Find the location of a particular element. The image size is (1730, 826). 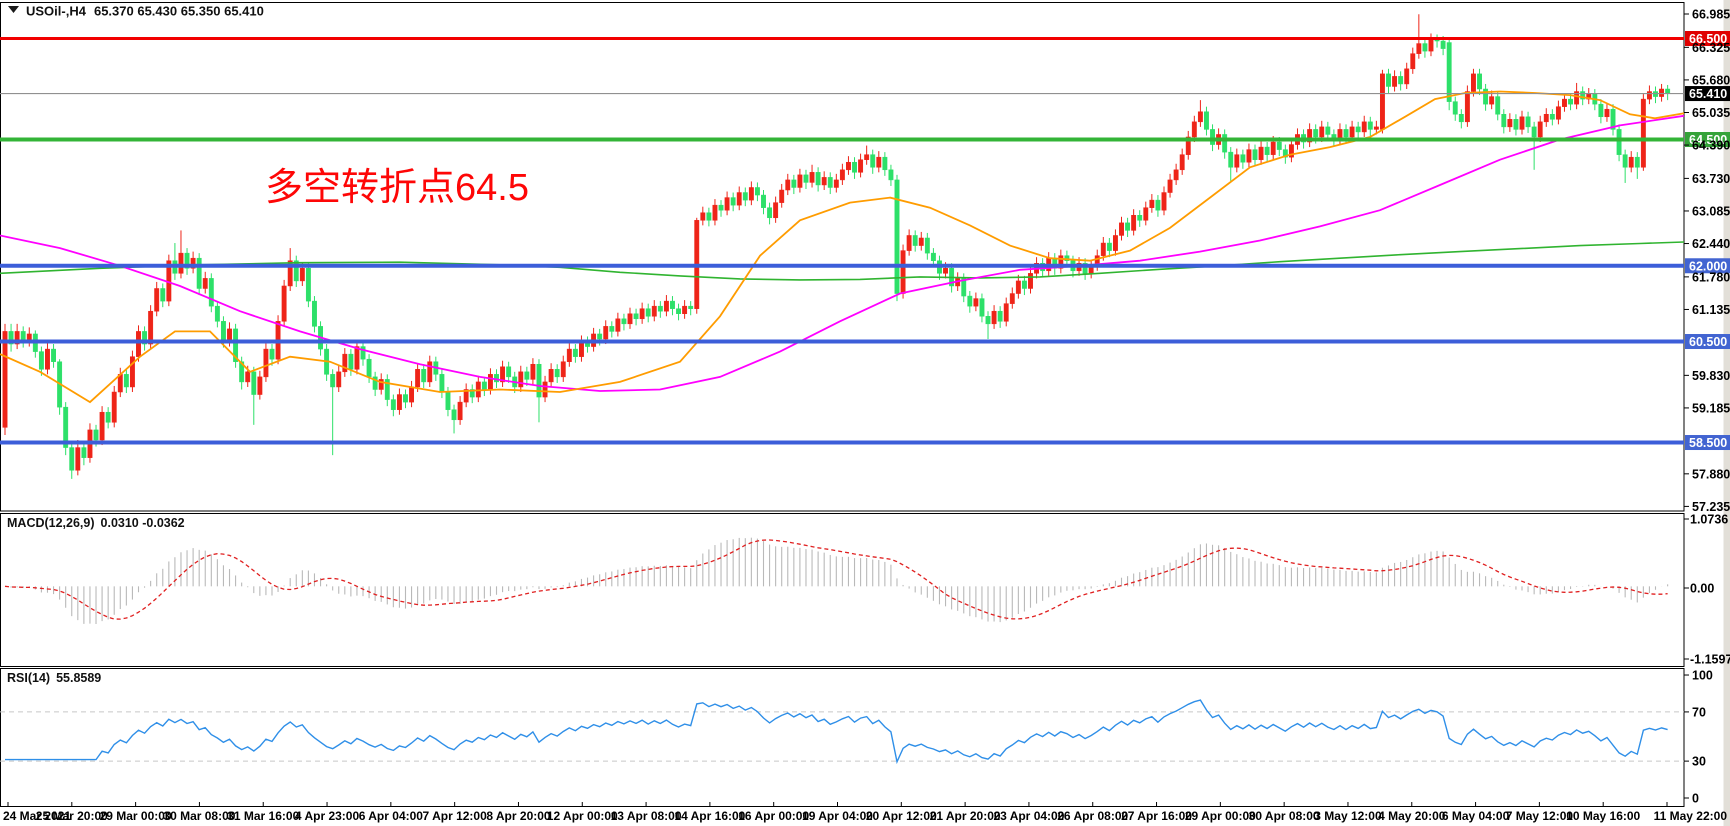

time-tick-label: 11 May 22:00 is located at coordinates (1691, 816).